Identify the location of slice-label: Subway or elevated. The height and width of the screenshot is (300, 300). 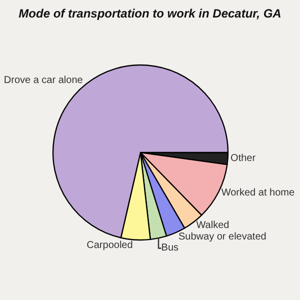
(222, 237).